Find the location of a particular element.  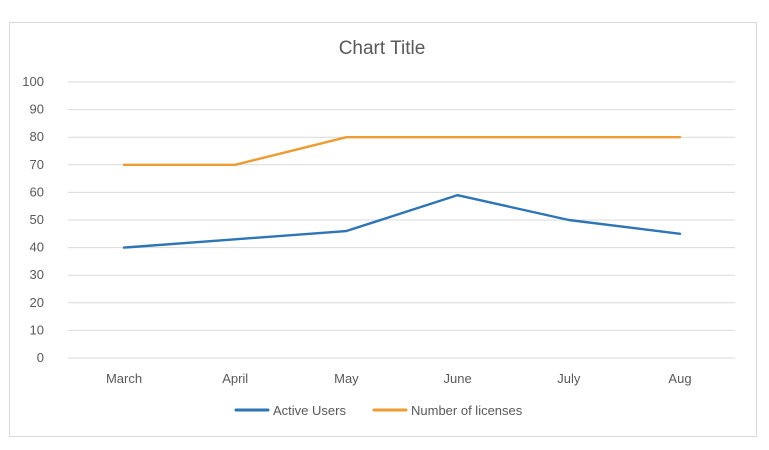

y-tick-label: 90 is located at coordinates (37, 109).